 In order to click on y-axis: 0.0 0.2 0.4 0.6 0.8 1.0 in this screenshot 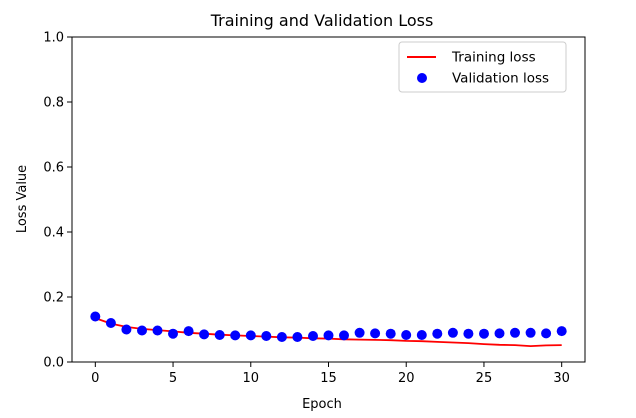, I will do `click(57, 201)`.